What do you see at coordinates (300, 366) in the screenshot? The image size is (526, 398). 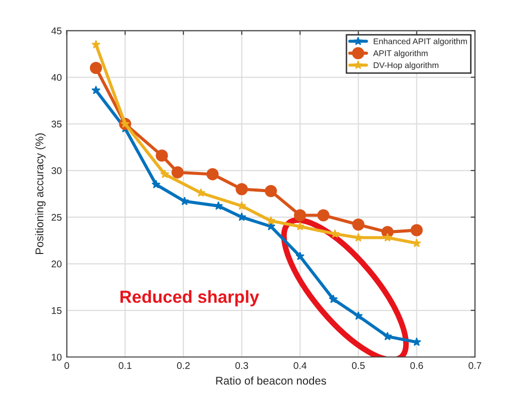 I see `x-tick-label: 0.4` at bounding box center [300, 366].